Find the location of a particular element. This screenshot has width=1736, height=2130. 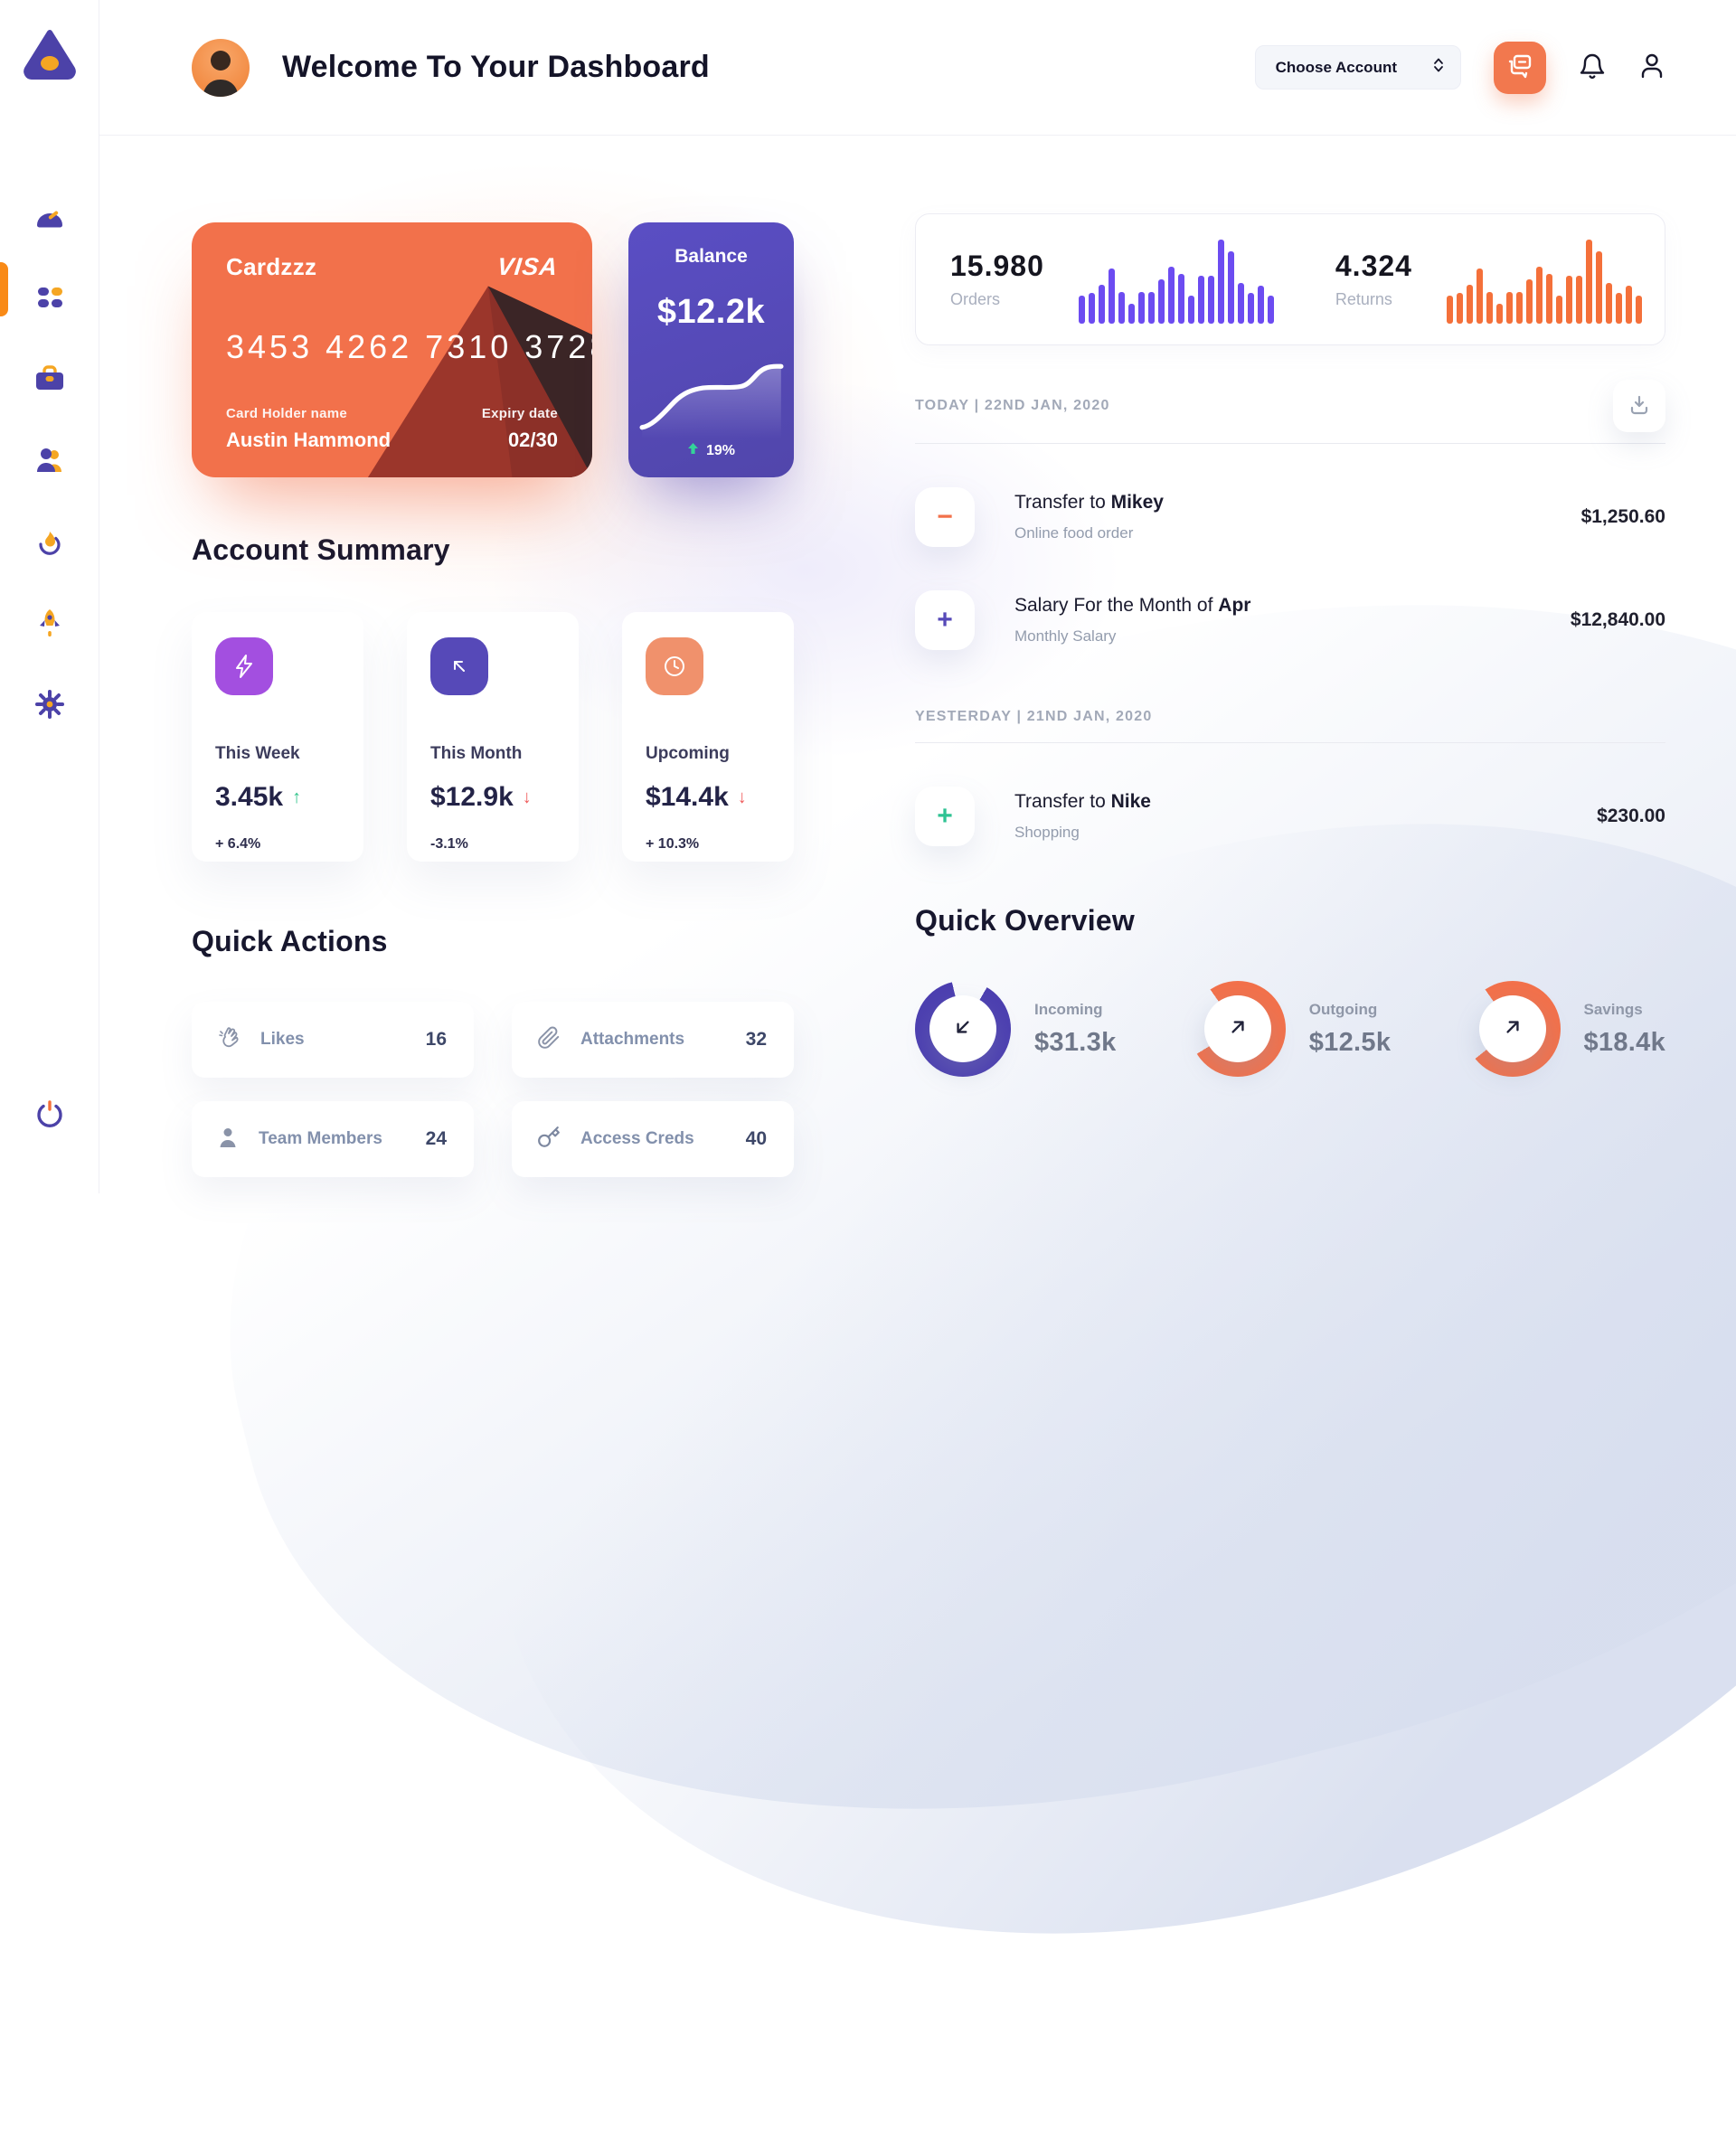

returns-bar-chart is located at coordinates (1544, 279).